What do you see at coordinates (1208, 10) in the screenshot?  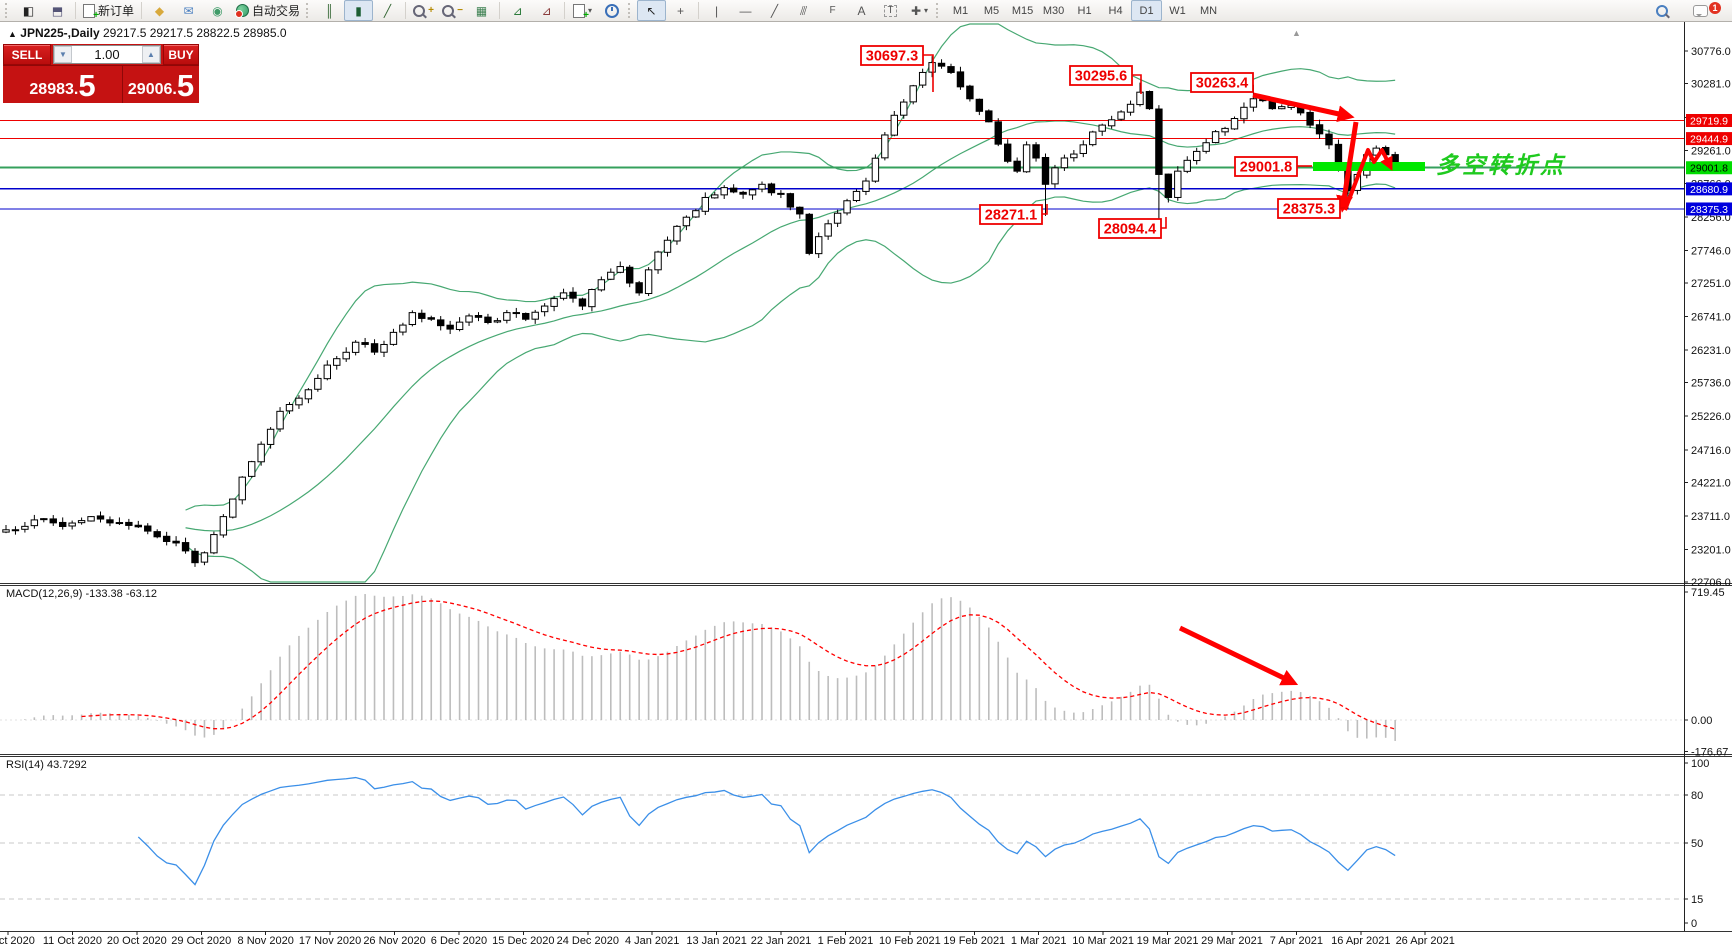 I see `timeframe-mn: MN` at bounding box center [1208, 10].